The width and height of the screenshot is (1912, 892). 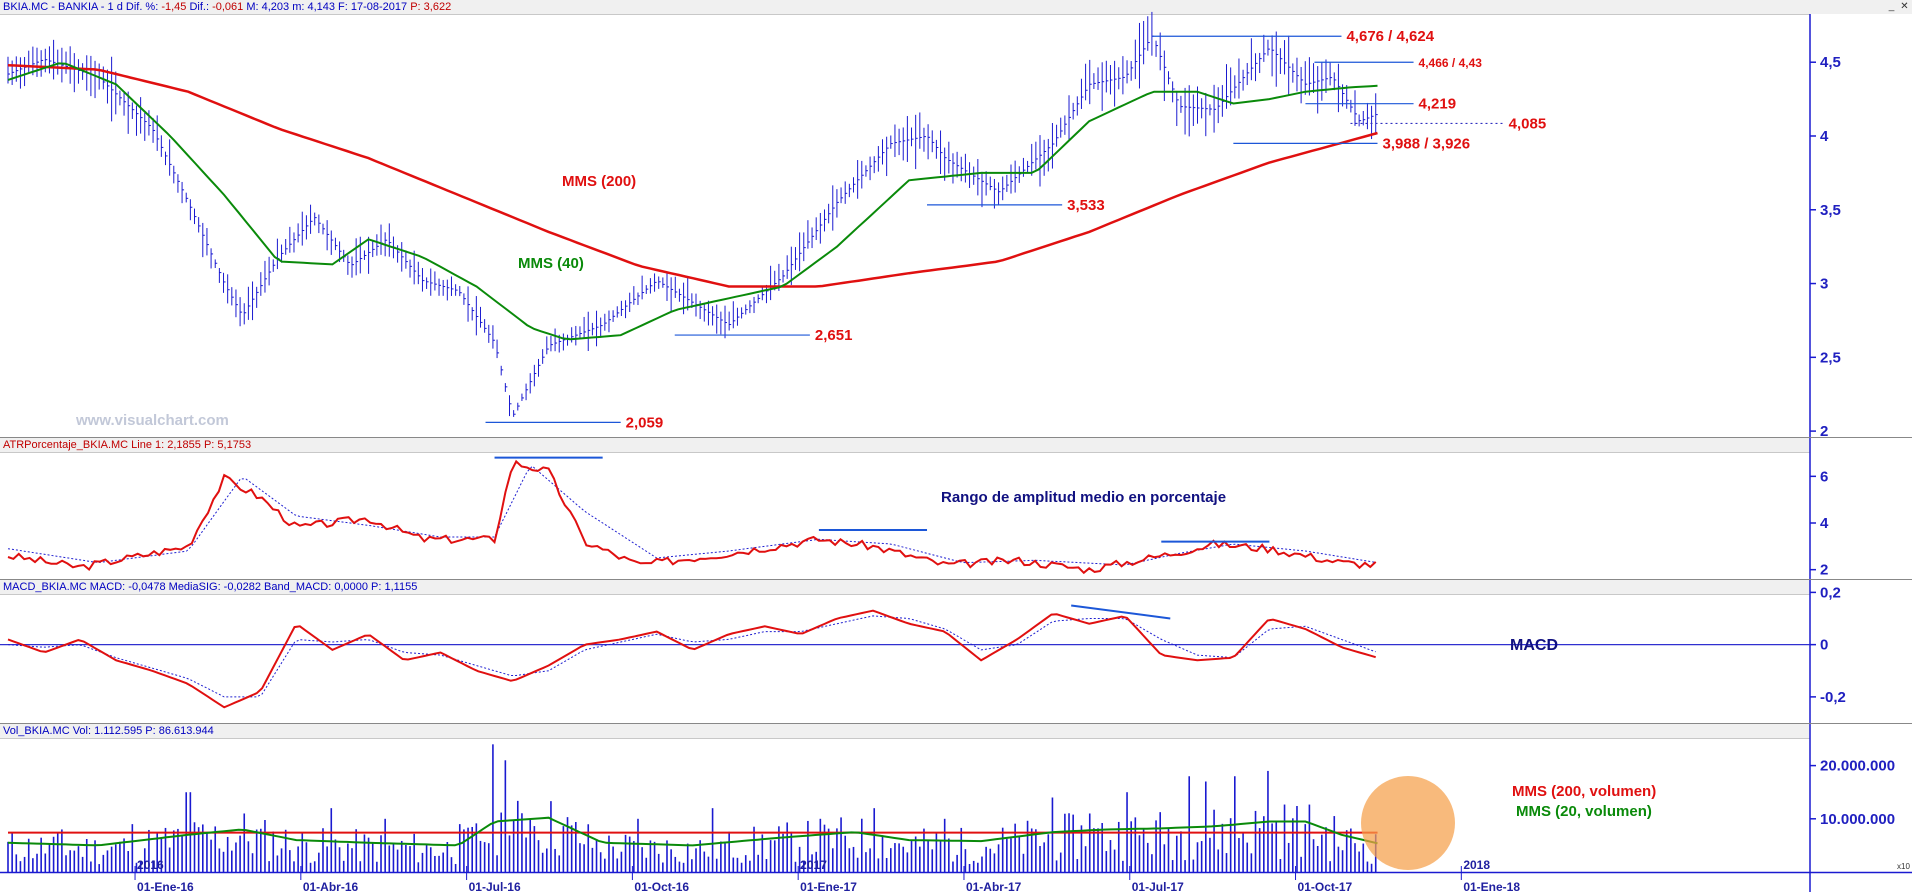 I want to click on vol-sma20-line, so click(x=692, y=831).